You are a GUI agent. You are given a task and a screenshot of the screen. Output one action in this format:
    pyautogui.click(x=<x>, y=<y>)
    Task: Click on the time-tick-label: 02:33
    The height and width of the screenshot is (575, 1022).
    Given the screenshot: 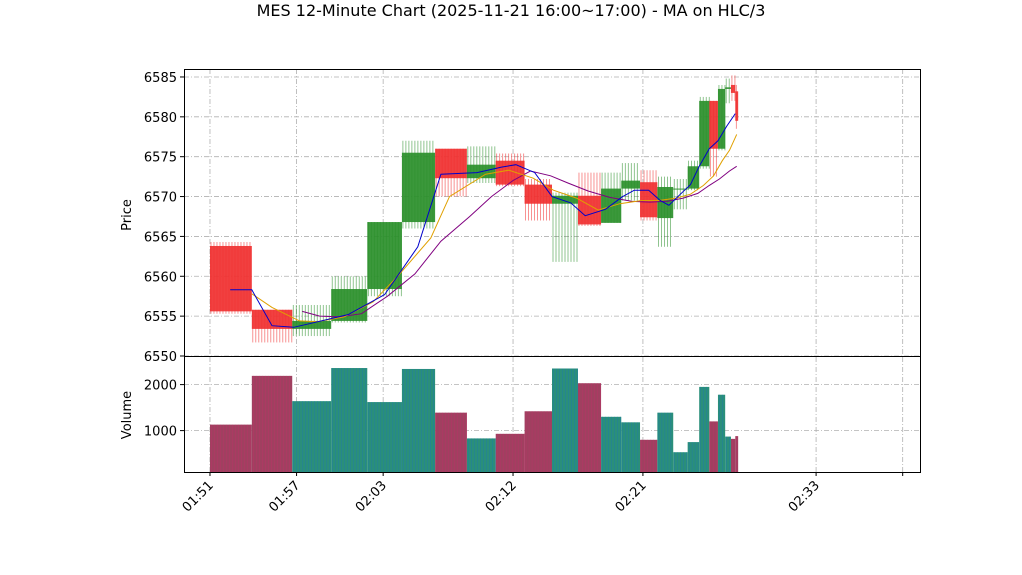 What is the action you would take?
    pyautogui.click(x=804, y=496)
    